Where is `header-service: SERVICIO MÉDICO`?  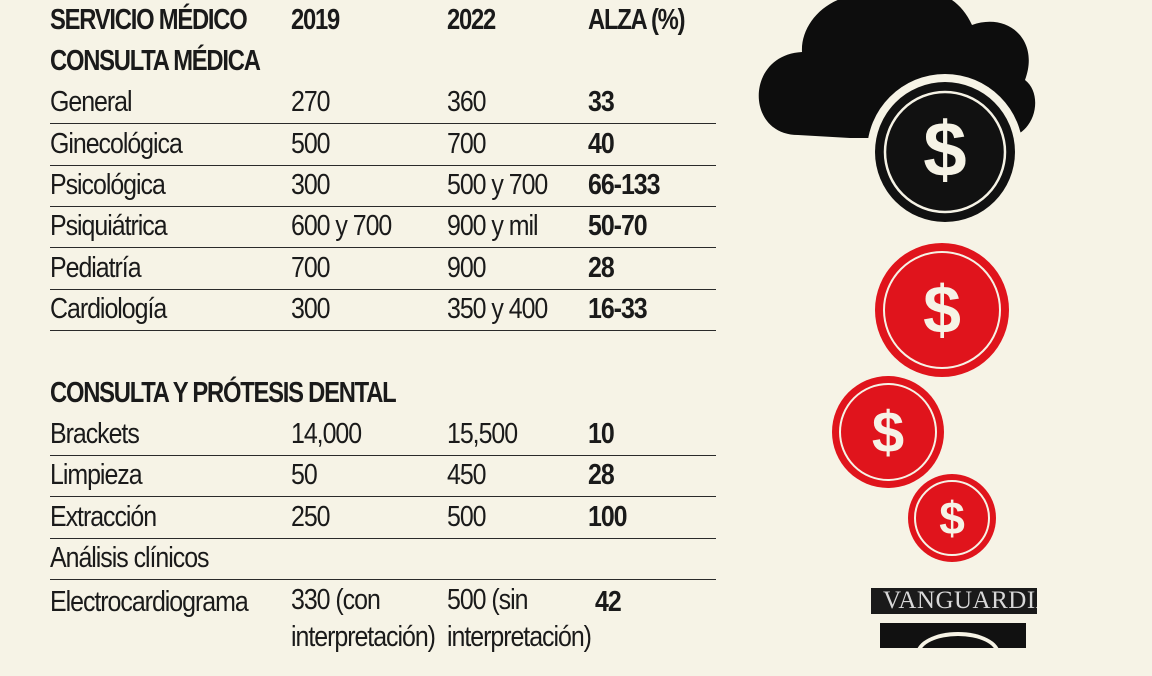 header-service: SERVICIO MÉDICO is located at coordinates (149, 20).